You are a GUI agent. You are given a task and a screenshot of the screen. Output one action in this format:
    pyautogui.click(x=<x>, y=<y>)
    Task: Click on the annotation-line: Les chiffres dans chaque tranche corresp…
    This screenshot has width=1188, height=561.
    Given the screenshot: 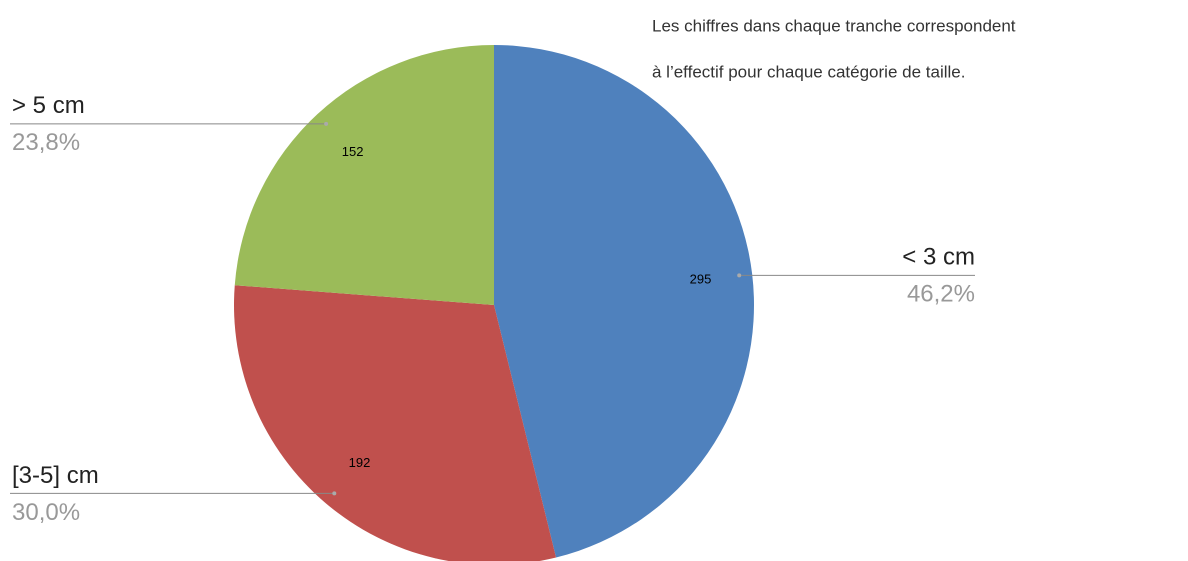 What is the action you would take?
    pyautogui.click(x=834, y=25)
    